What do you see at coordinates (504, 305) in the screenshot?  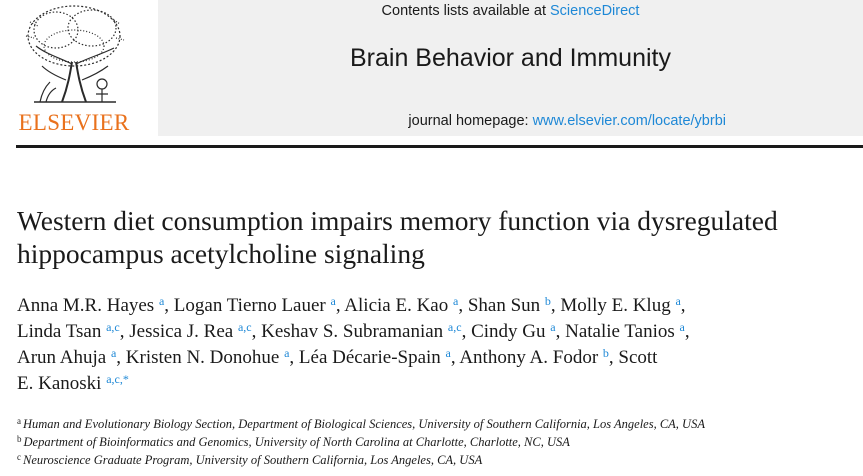 I see `author-name: Shan Sun` at bounding box center [504, 305].